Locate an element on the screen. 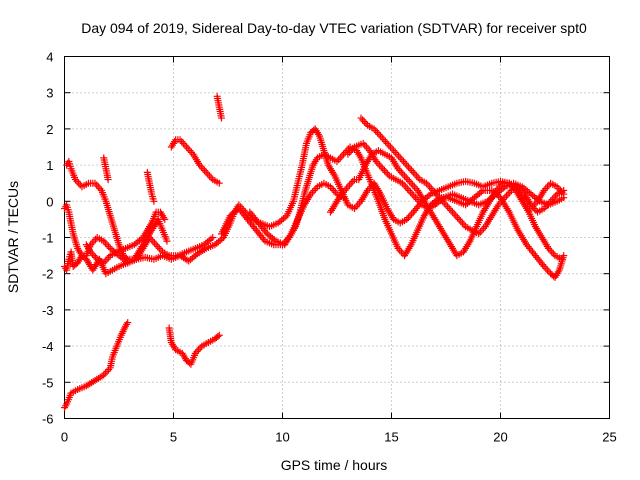 The image size is (640, 480). series-track-e is located at coordinates (117, 210).